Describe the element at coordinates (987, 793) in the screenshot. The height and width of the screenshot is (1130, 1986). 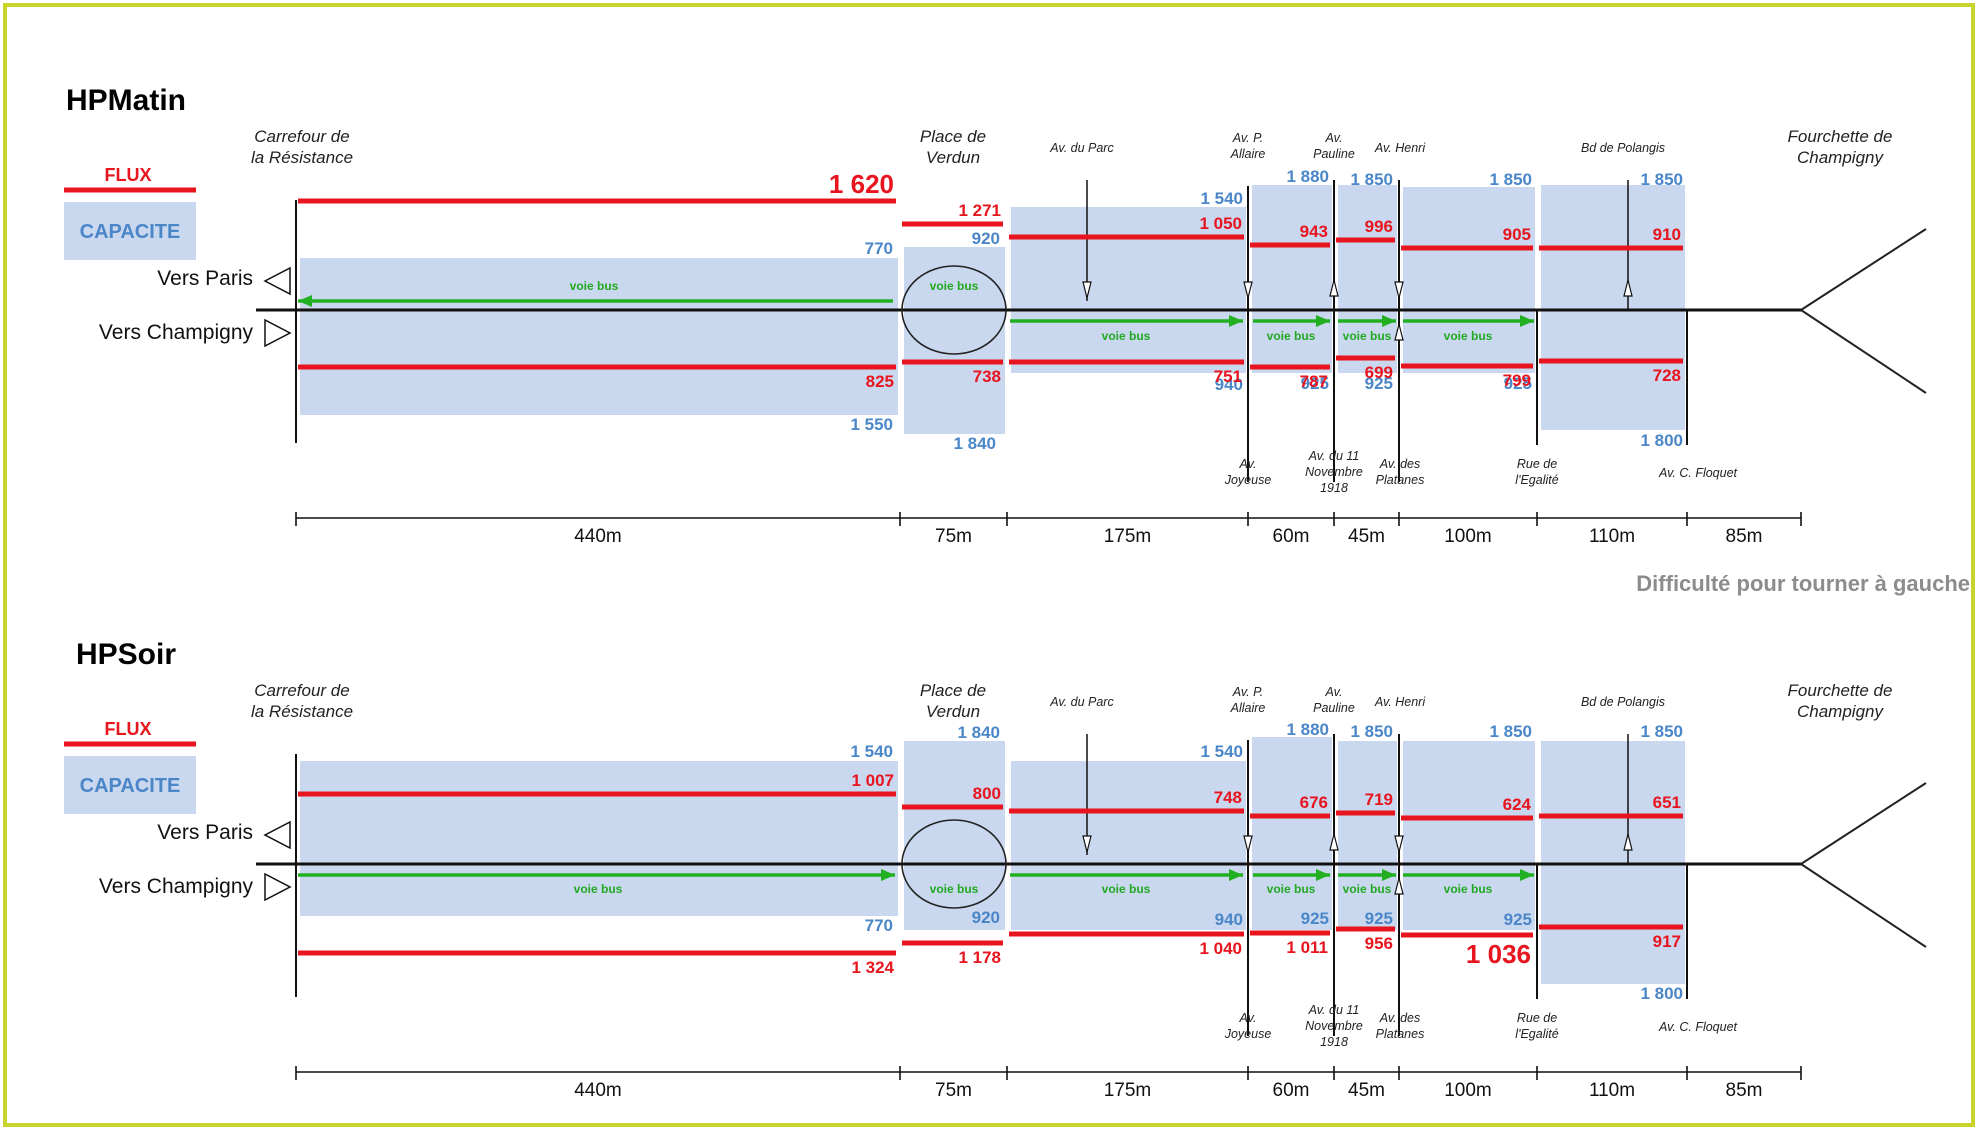
I see `flux-value-paris: 800` at that location.